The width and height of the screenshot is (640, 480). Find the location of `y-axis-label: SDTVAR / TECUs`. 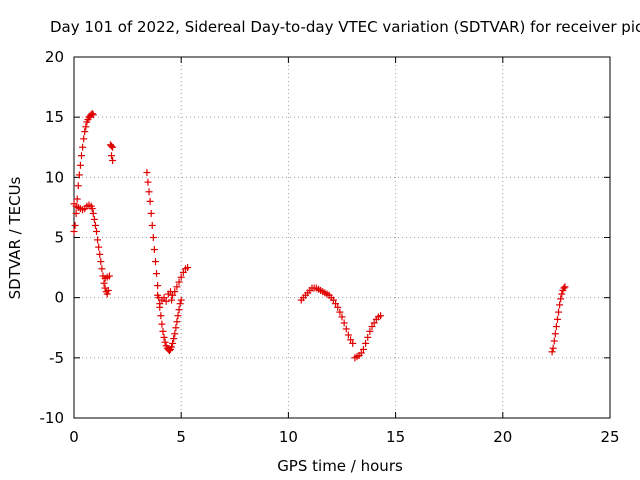

y-axis-label: SDTVAR / TECUs is located at coordinates (15, 237).